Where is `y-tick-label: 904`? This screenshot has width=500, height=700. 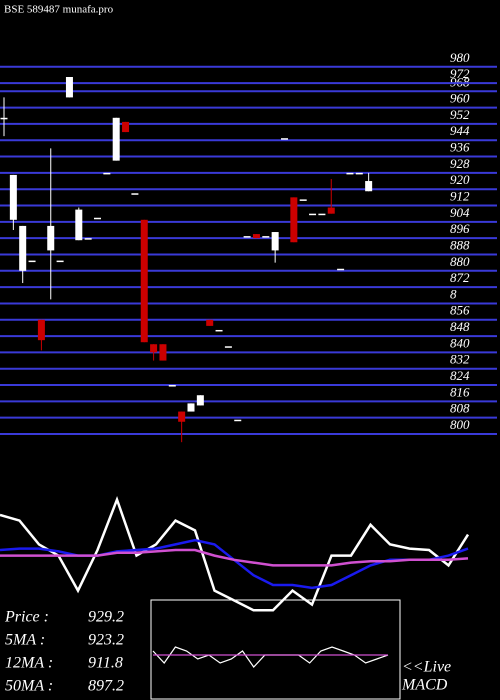 y-tick-label: 904 is located at coordinates (460, 212).